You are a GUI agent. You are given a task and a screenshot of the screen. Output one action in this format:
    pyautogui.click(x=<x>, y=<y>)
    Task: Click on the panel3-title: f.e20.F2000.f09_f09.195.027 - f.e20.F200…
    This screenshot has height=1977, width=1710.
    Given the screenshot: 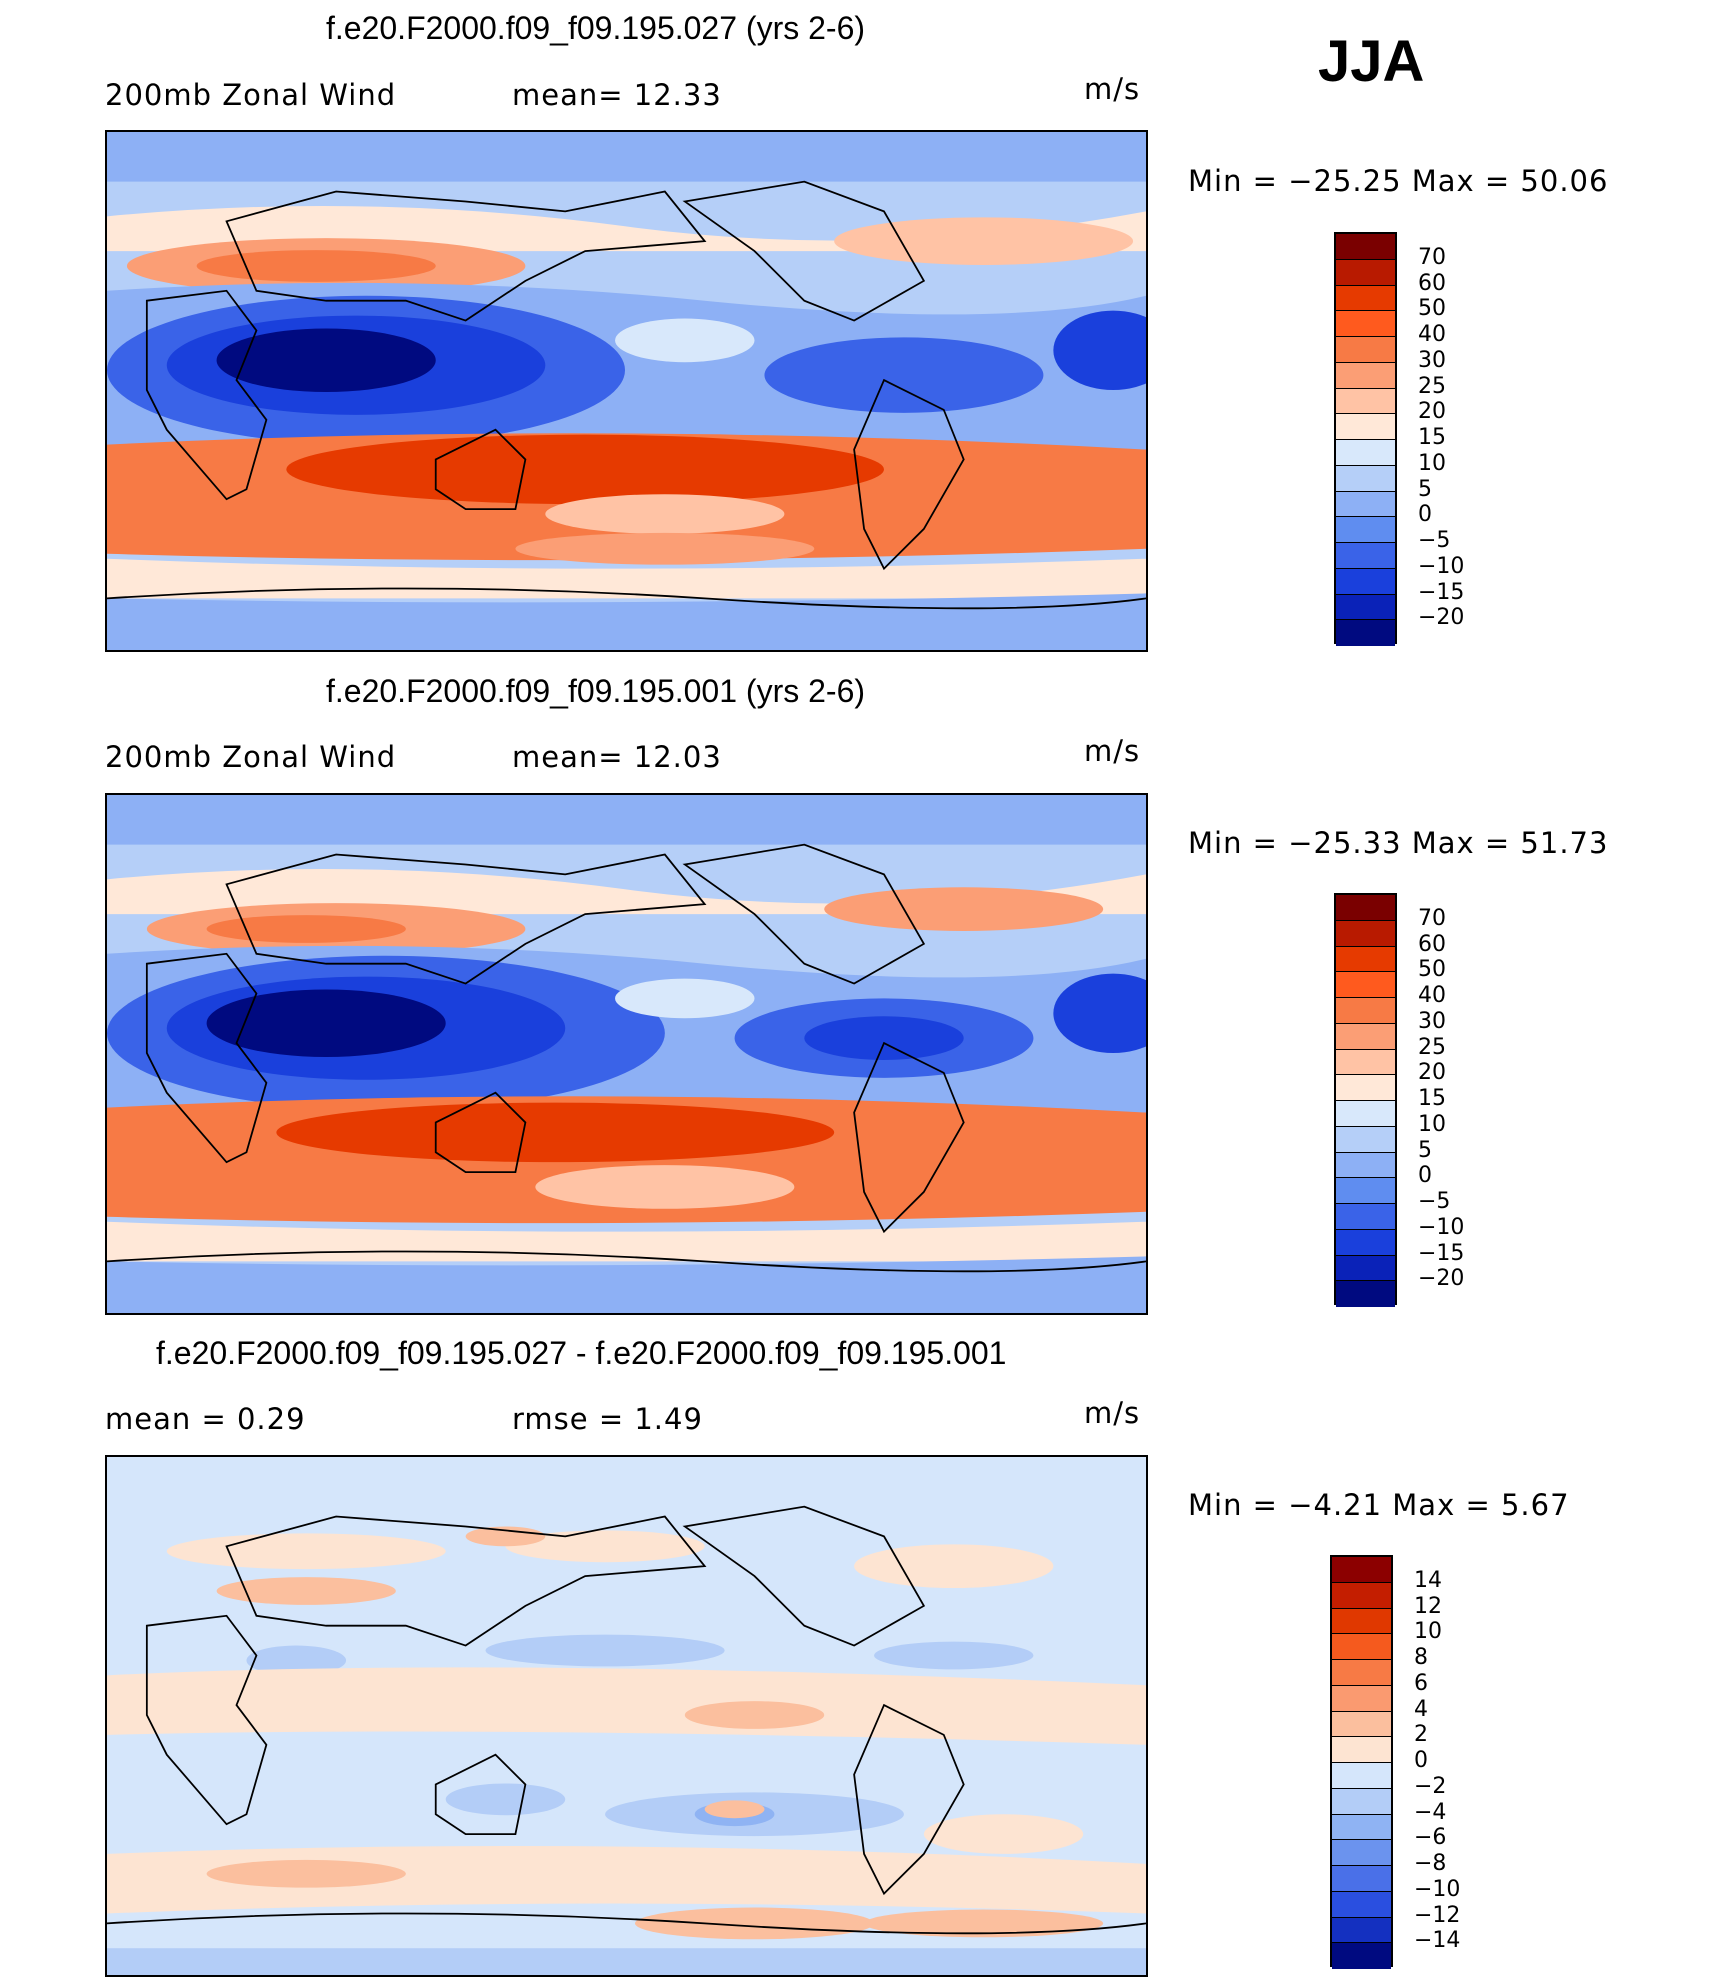 What is the action you would take?
    pyautogui.click(x=581, y=1353)
    